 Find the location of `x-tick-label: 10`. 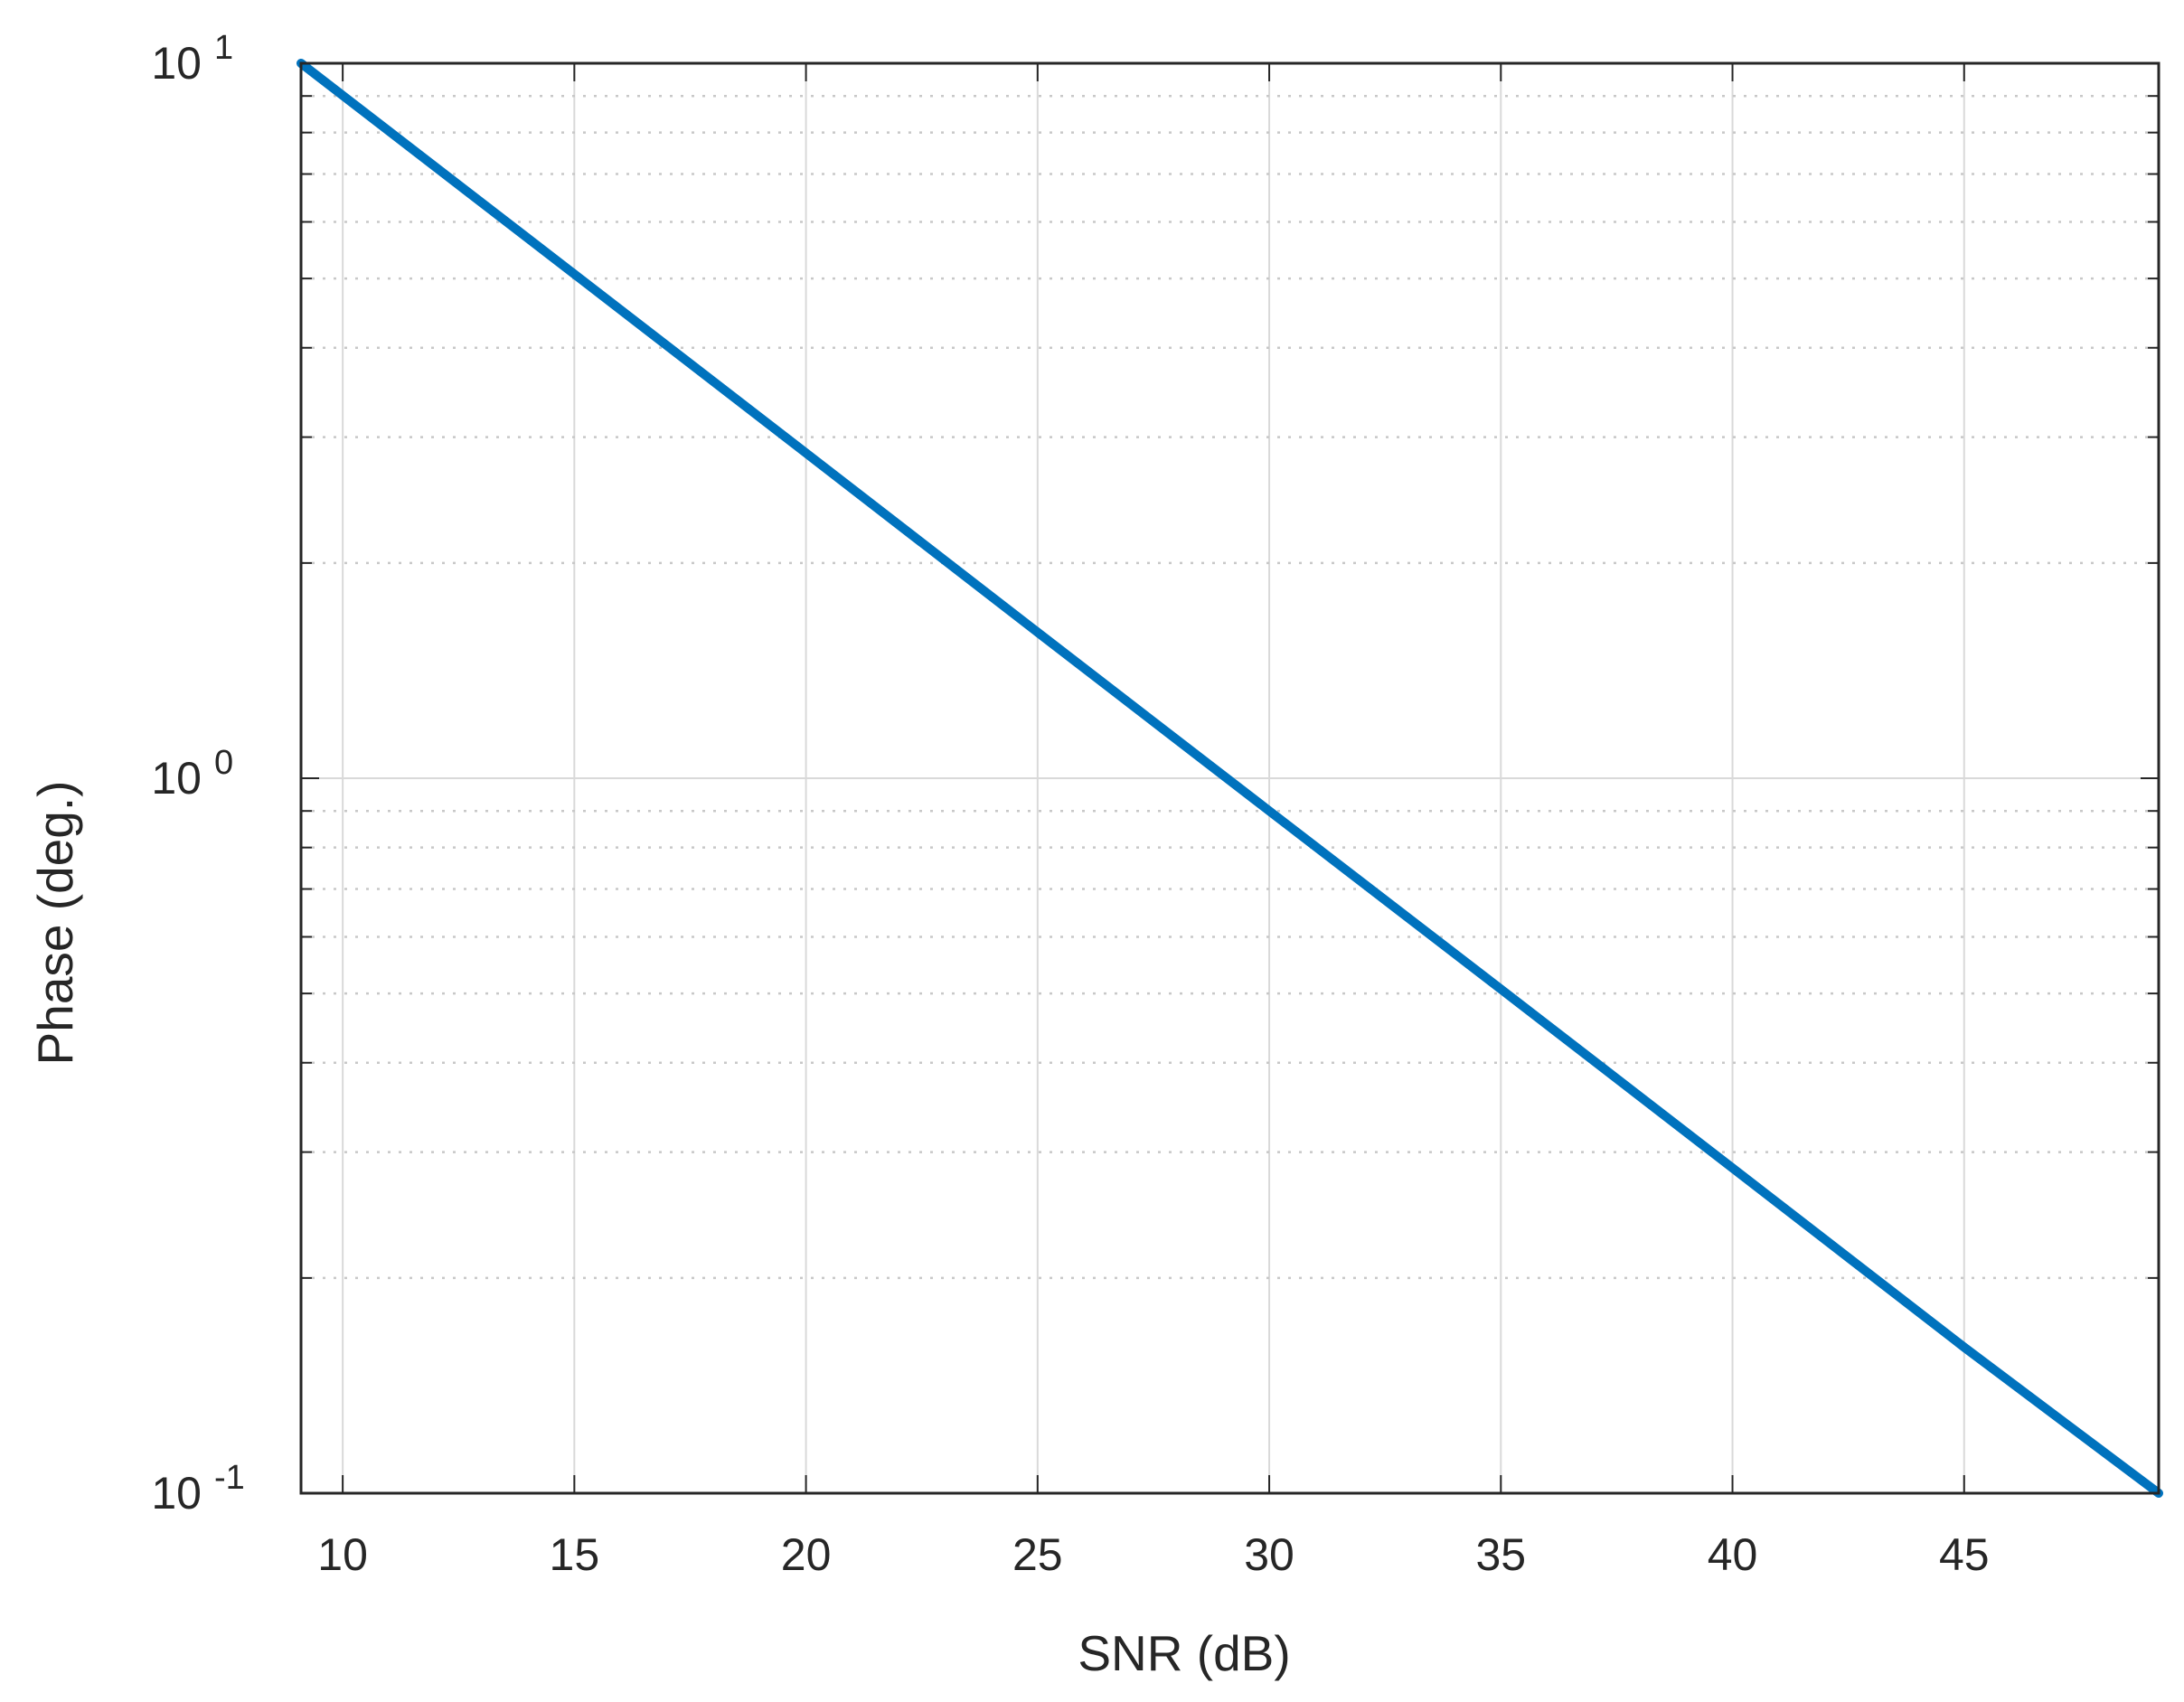

x-tick-label: 10 is located at coordinates (342, 1554).